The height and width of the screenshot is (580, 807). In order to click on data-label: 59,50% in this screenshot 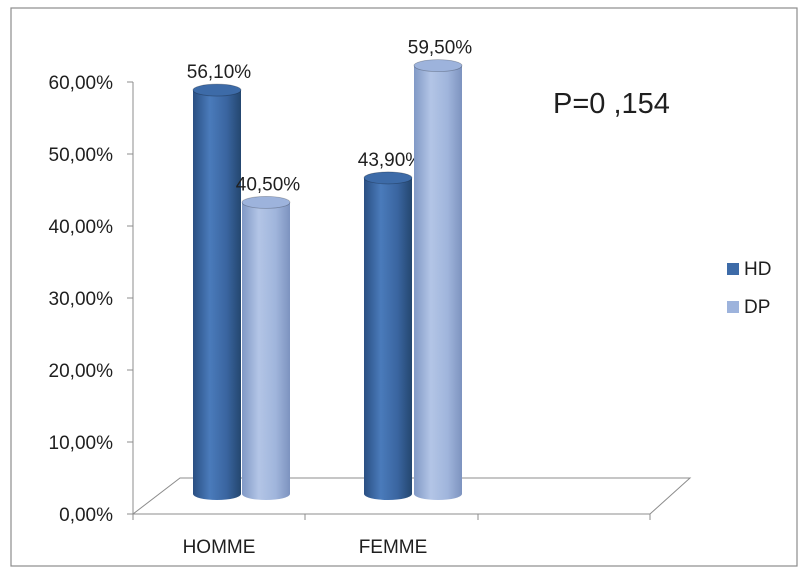, I will do `click(440, 48)`.